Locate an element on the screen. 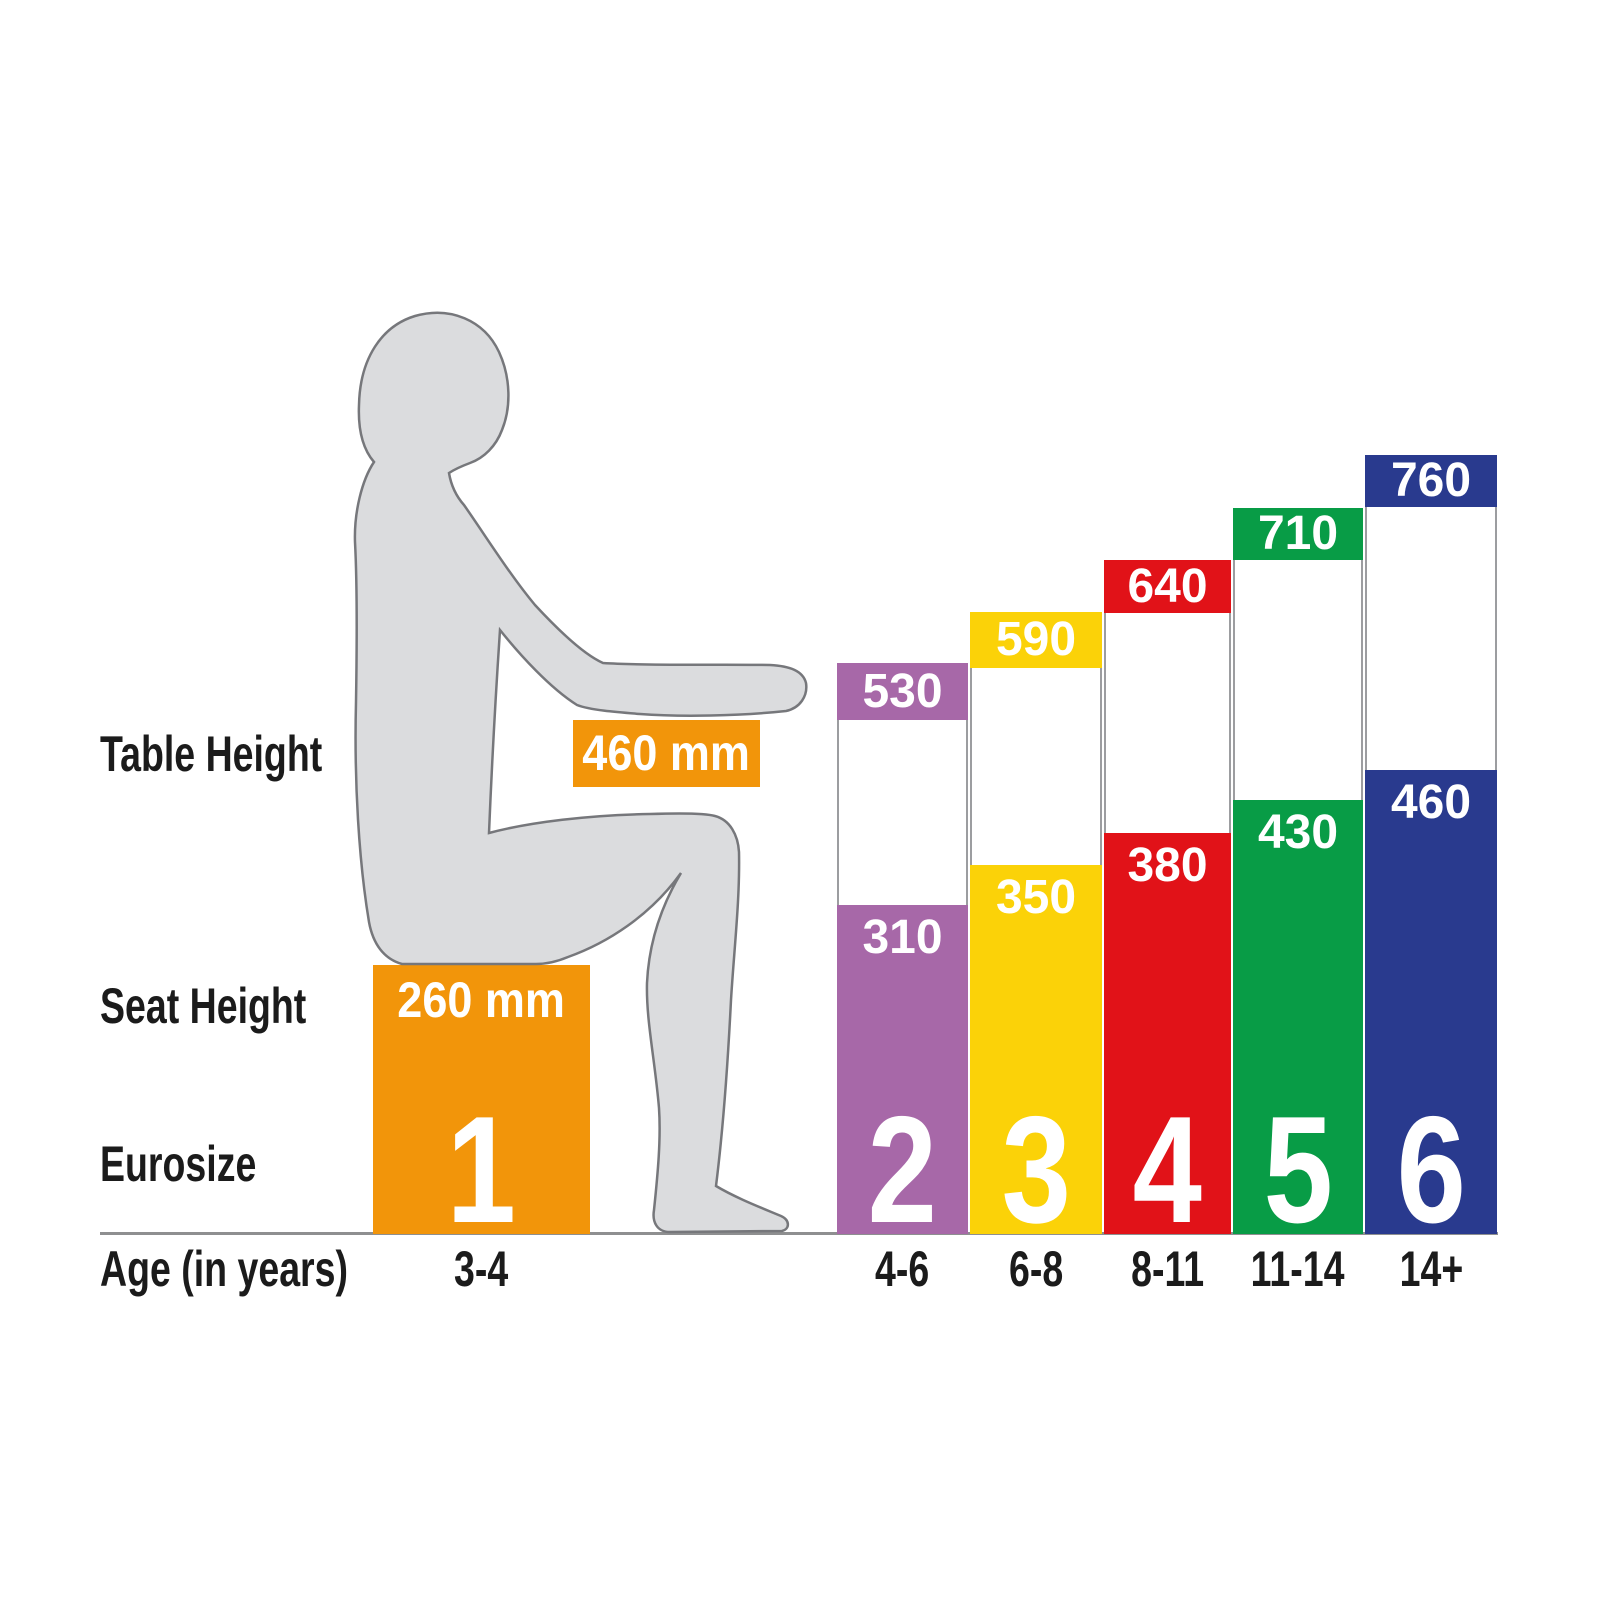 This screenshot has width=1600, height=1600. seat-height-section: 350 3 is located at coordinates (1036, 1055).